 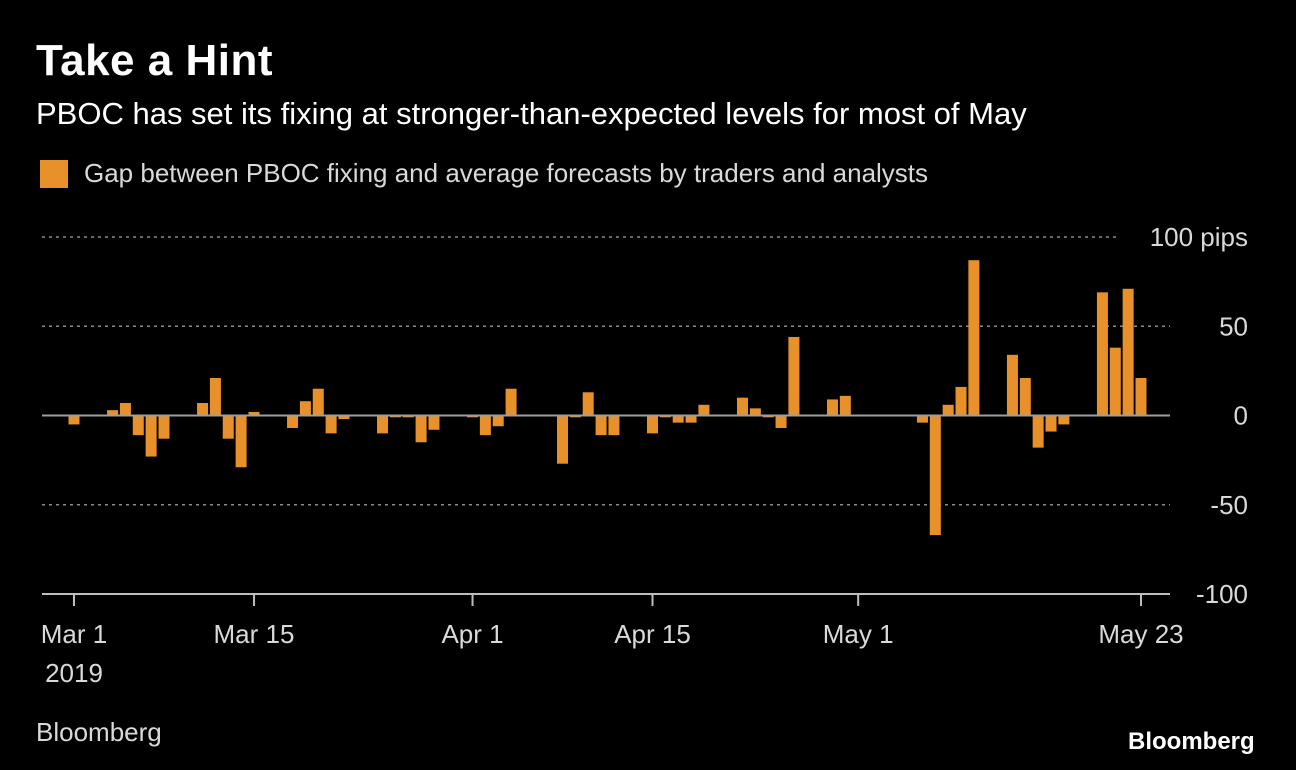 I want to click on y-tick-label: 0, so click(x=1241, y=416).